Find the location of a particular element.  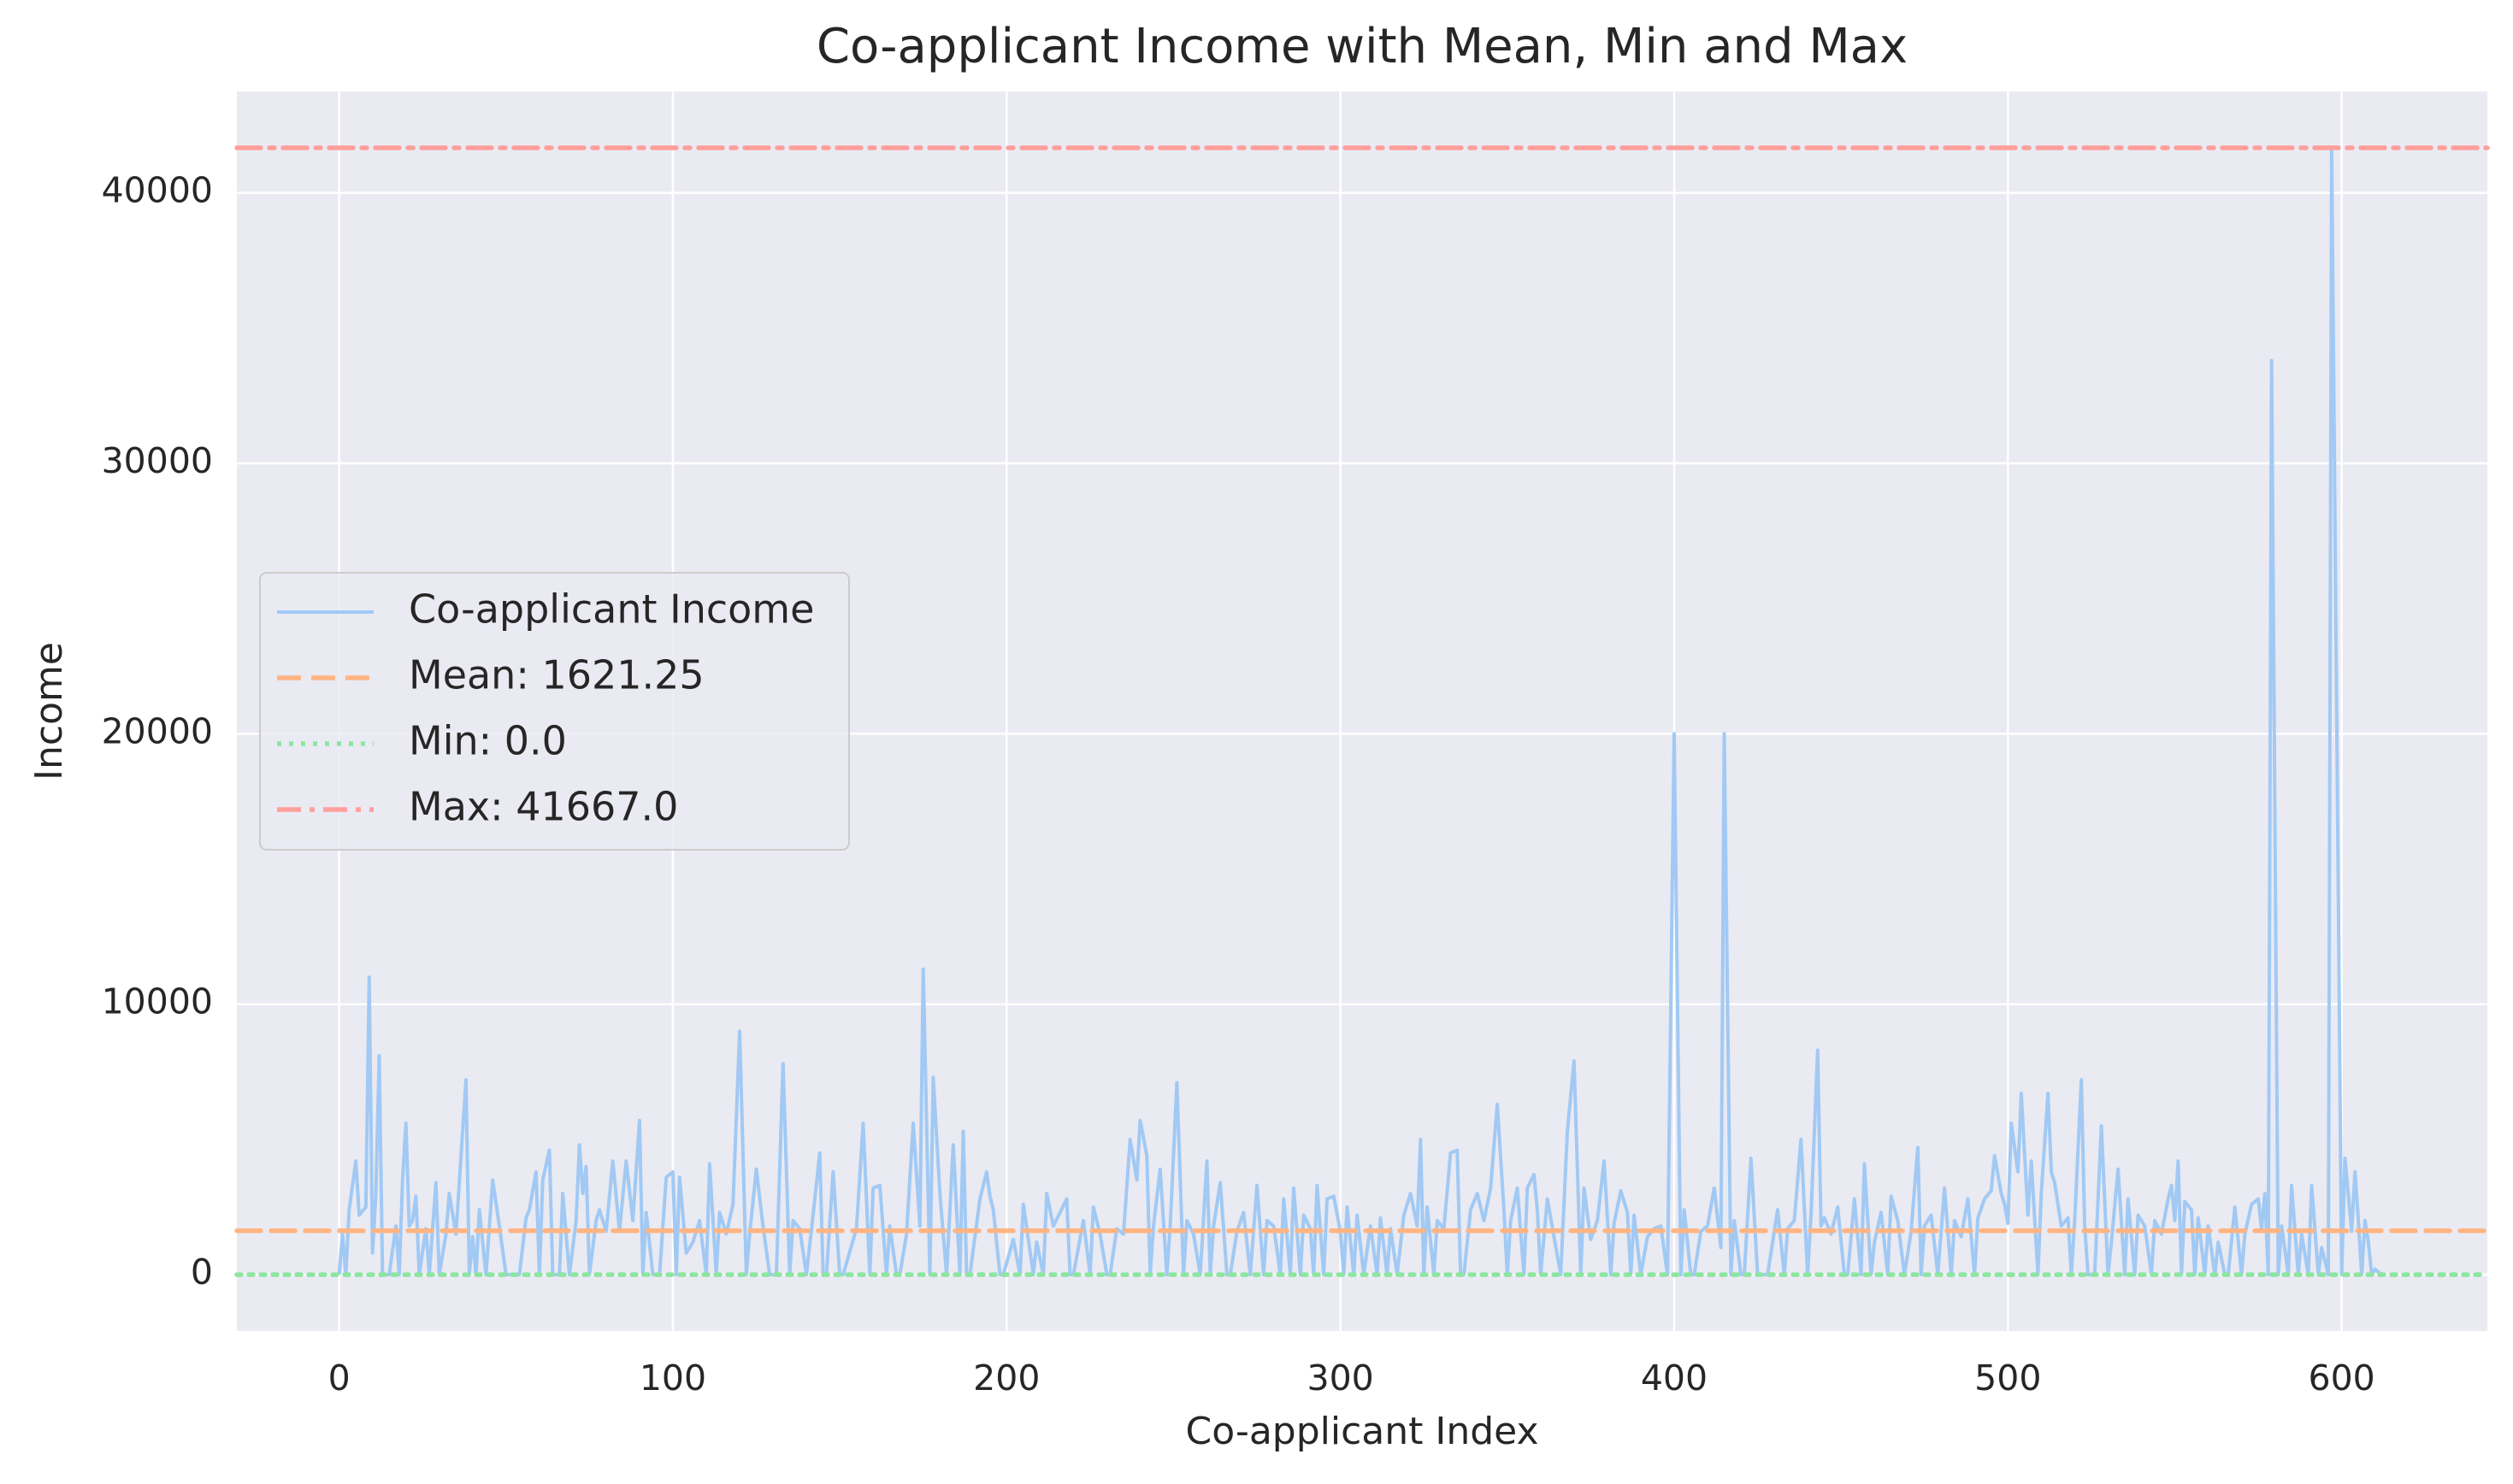

x-tick-label: 400 is located at coordinates (1674, 1378).